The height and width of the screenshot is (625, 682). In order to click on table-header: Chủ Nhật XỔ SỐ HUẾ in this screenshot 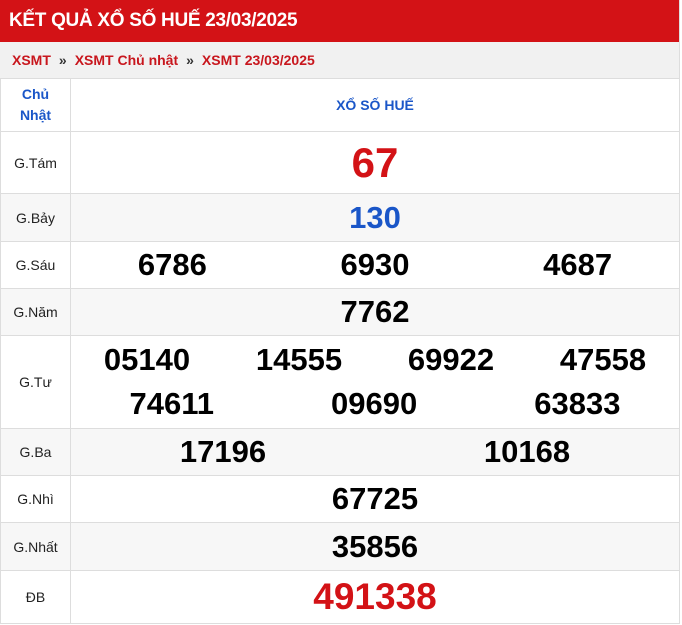, I will do `click(340, 105)`.